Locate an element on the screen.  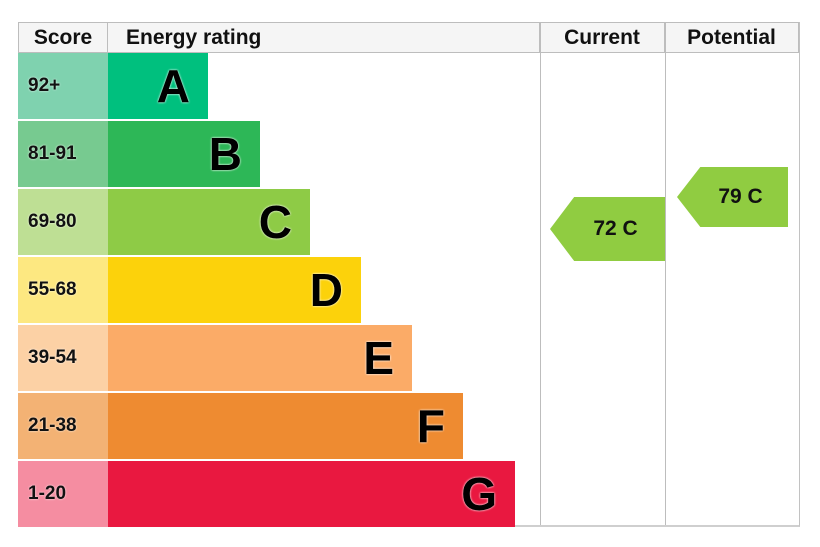
current-rating-value: 72 C is located at coordinates (615, 228).